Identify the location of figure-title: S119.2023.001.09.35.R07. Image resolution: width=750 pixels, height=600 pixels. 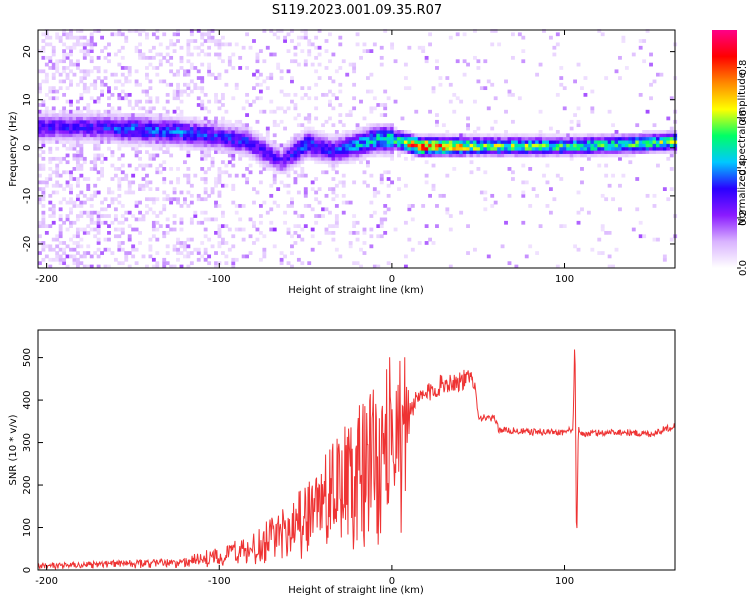
(357, 10).